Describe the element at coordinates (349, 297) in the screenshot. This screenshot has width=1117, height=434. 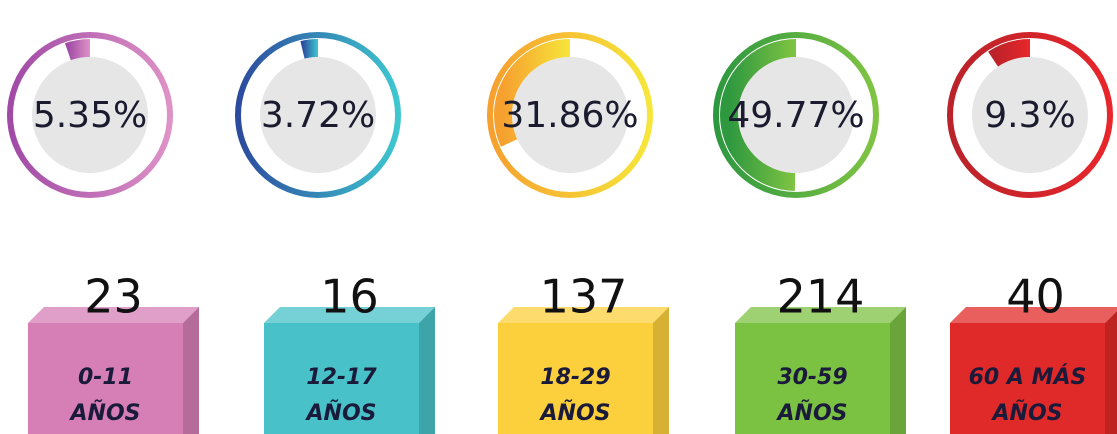
I see `count-label: 16` at that location.